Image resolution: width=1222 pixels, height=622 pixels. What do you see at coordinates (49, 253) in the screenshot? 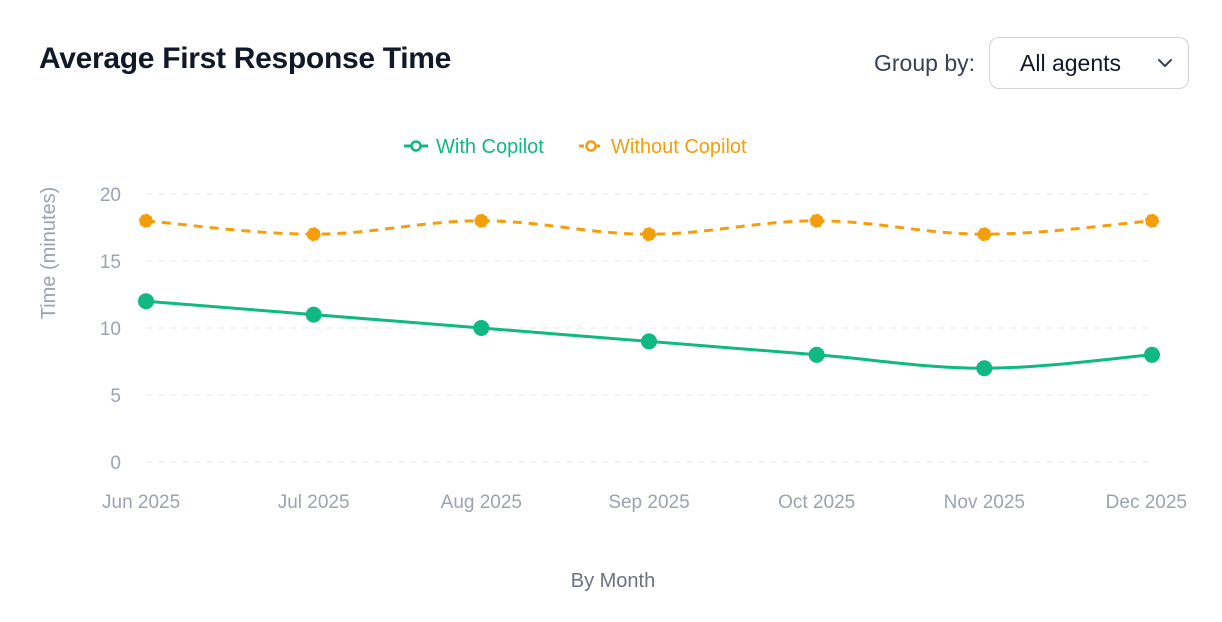
I see `y-axis-title: Time (minutes)` at bounding box center [49, 253].